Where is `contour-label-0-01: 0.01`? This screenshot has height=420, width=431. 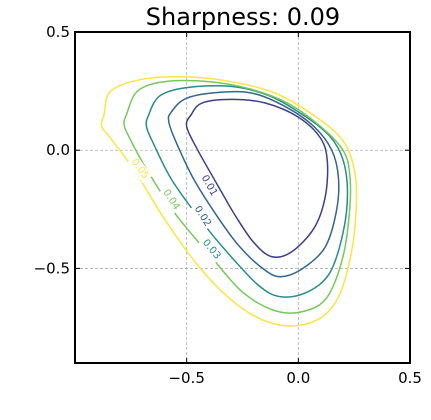 contour-label-0-01: 0.01 is located at coordinates (209, 185).